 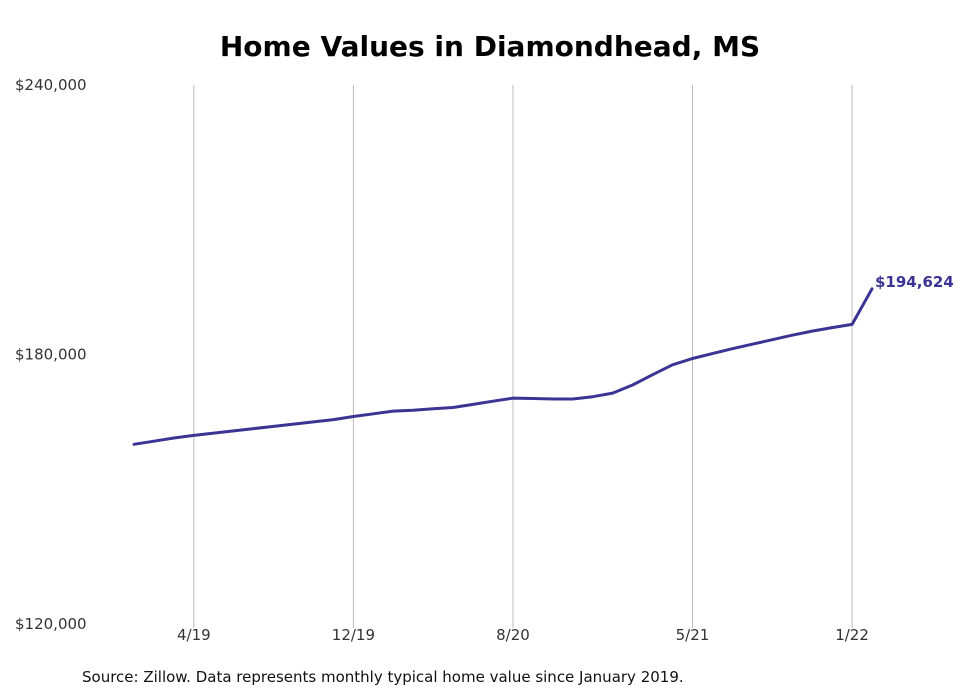 What do you see at coordinates (353, 635) in the screenshot?
I see `x-tick-label: 12/19` at bounding box center [353, 635].